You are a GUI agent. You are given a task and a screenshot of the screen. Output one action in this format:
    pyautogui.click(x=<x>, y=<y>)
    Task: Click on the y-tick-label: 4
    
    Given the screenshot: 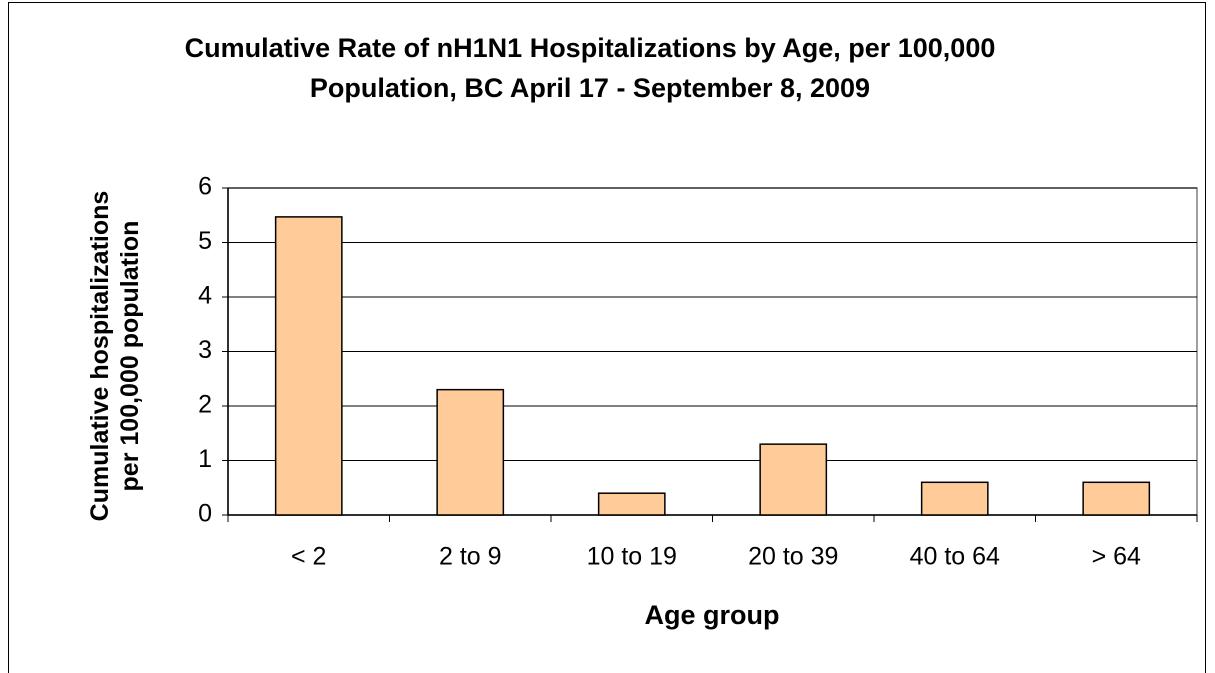 What is the action you would take?
    pyautogui.click(x=205, y=296)
    